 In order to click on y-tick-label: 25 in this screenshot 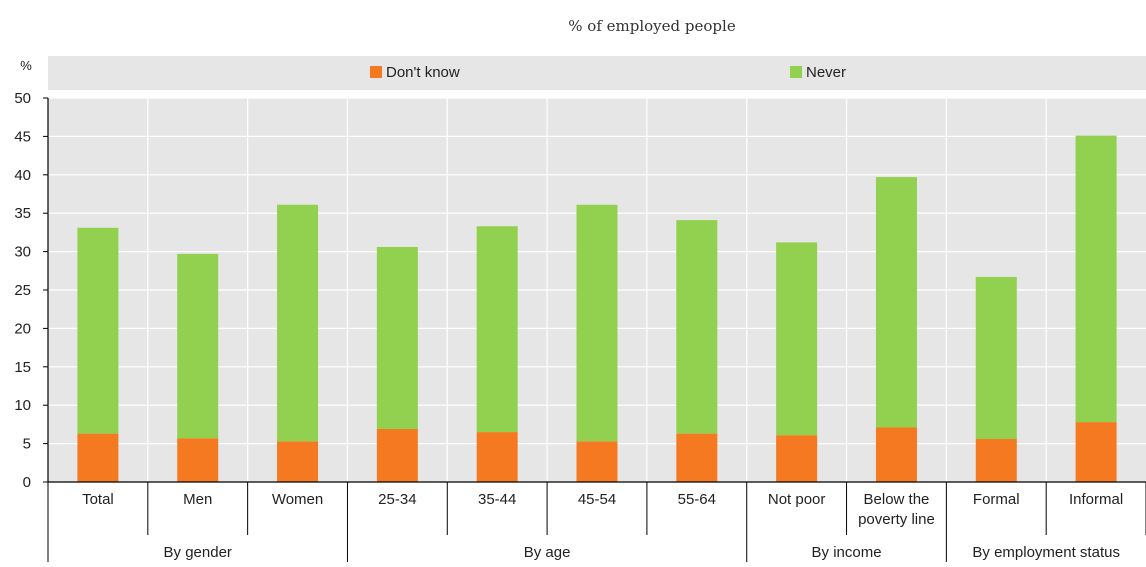, I will do `click(22, 290)`.